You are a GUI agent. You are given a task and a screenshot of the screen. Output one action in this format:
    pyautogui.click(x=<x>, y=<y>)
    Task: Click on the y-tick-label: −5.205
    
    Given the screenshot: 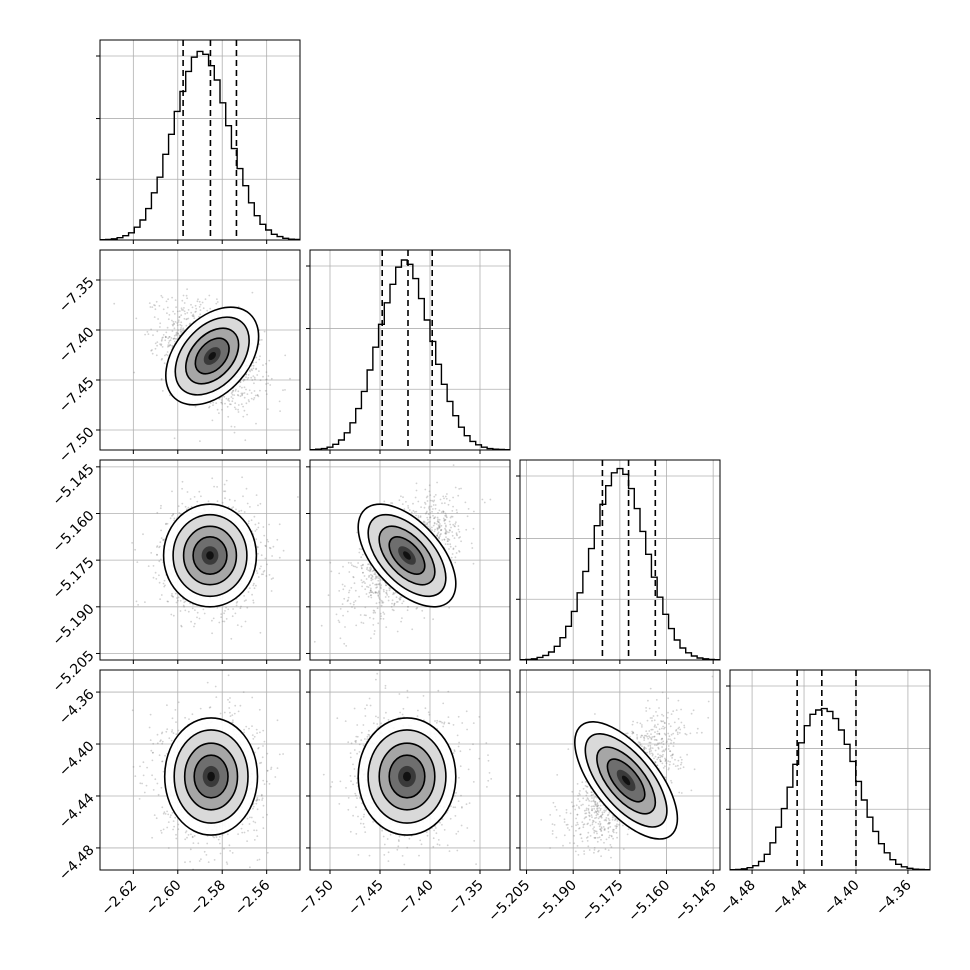 What is the action you would take?
    pyautogui.click(x=74, y=672)
    